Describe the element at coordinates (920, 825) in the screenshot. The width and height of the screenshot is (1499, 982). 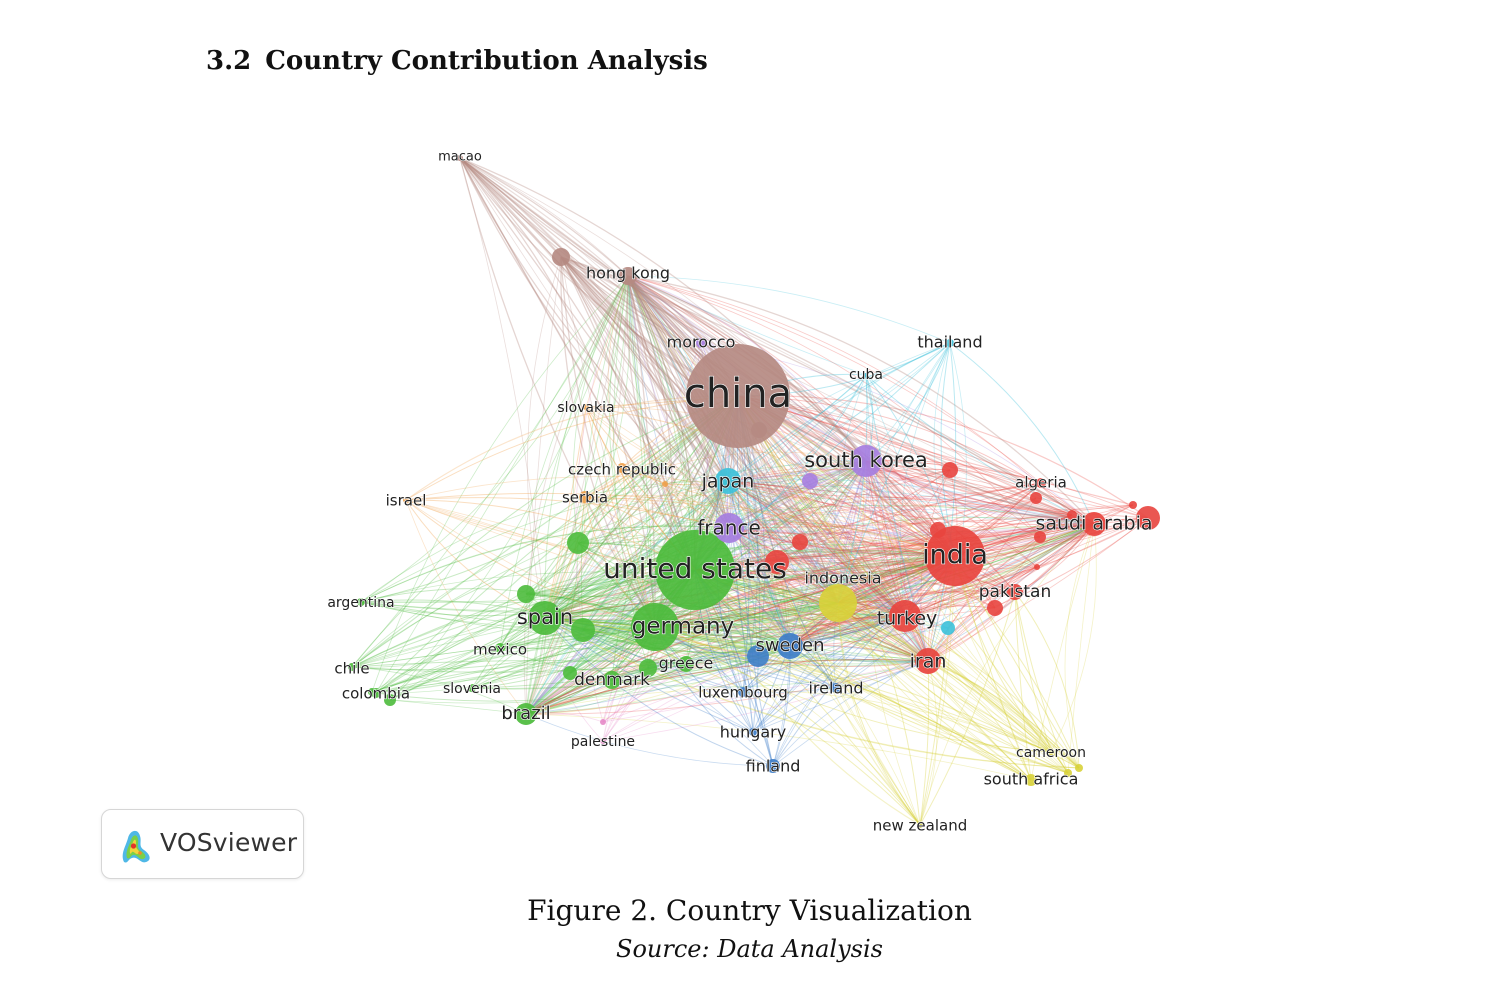
I see `node-newzealand` at that location.